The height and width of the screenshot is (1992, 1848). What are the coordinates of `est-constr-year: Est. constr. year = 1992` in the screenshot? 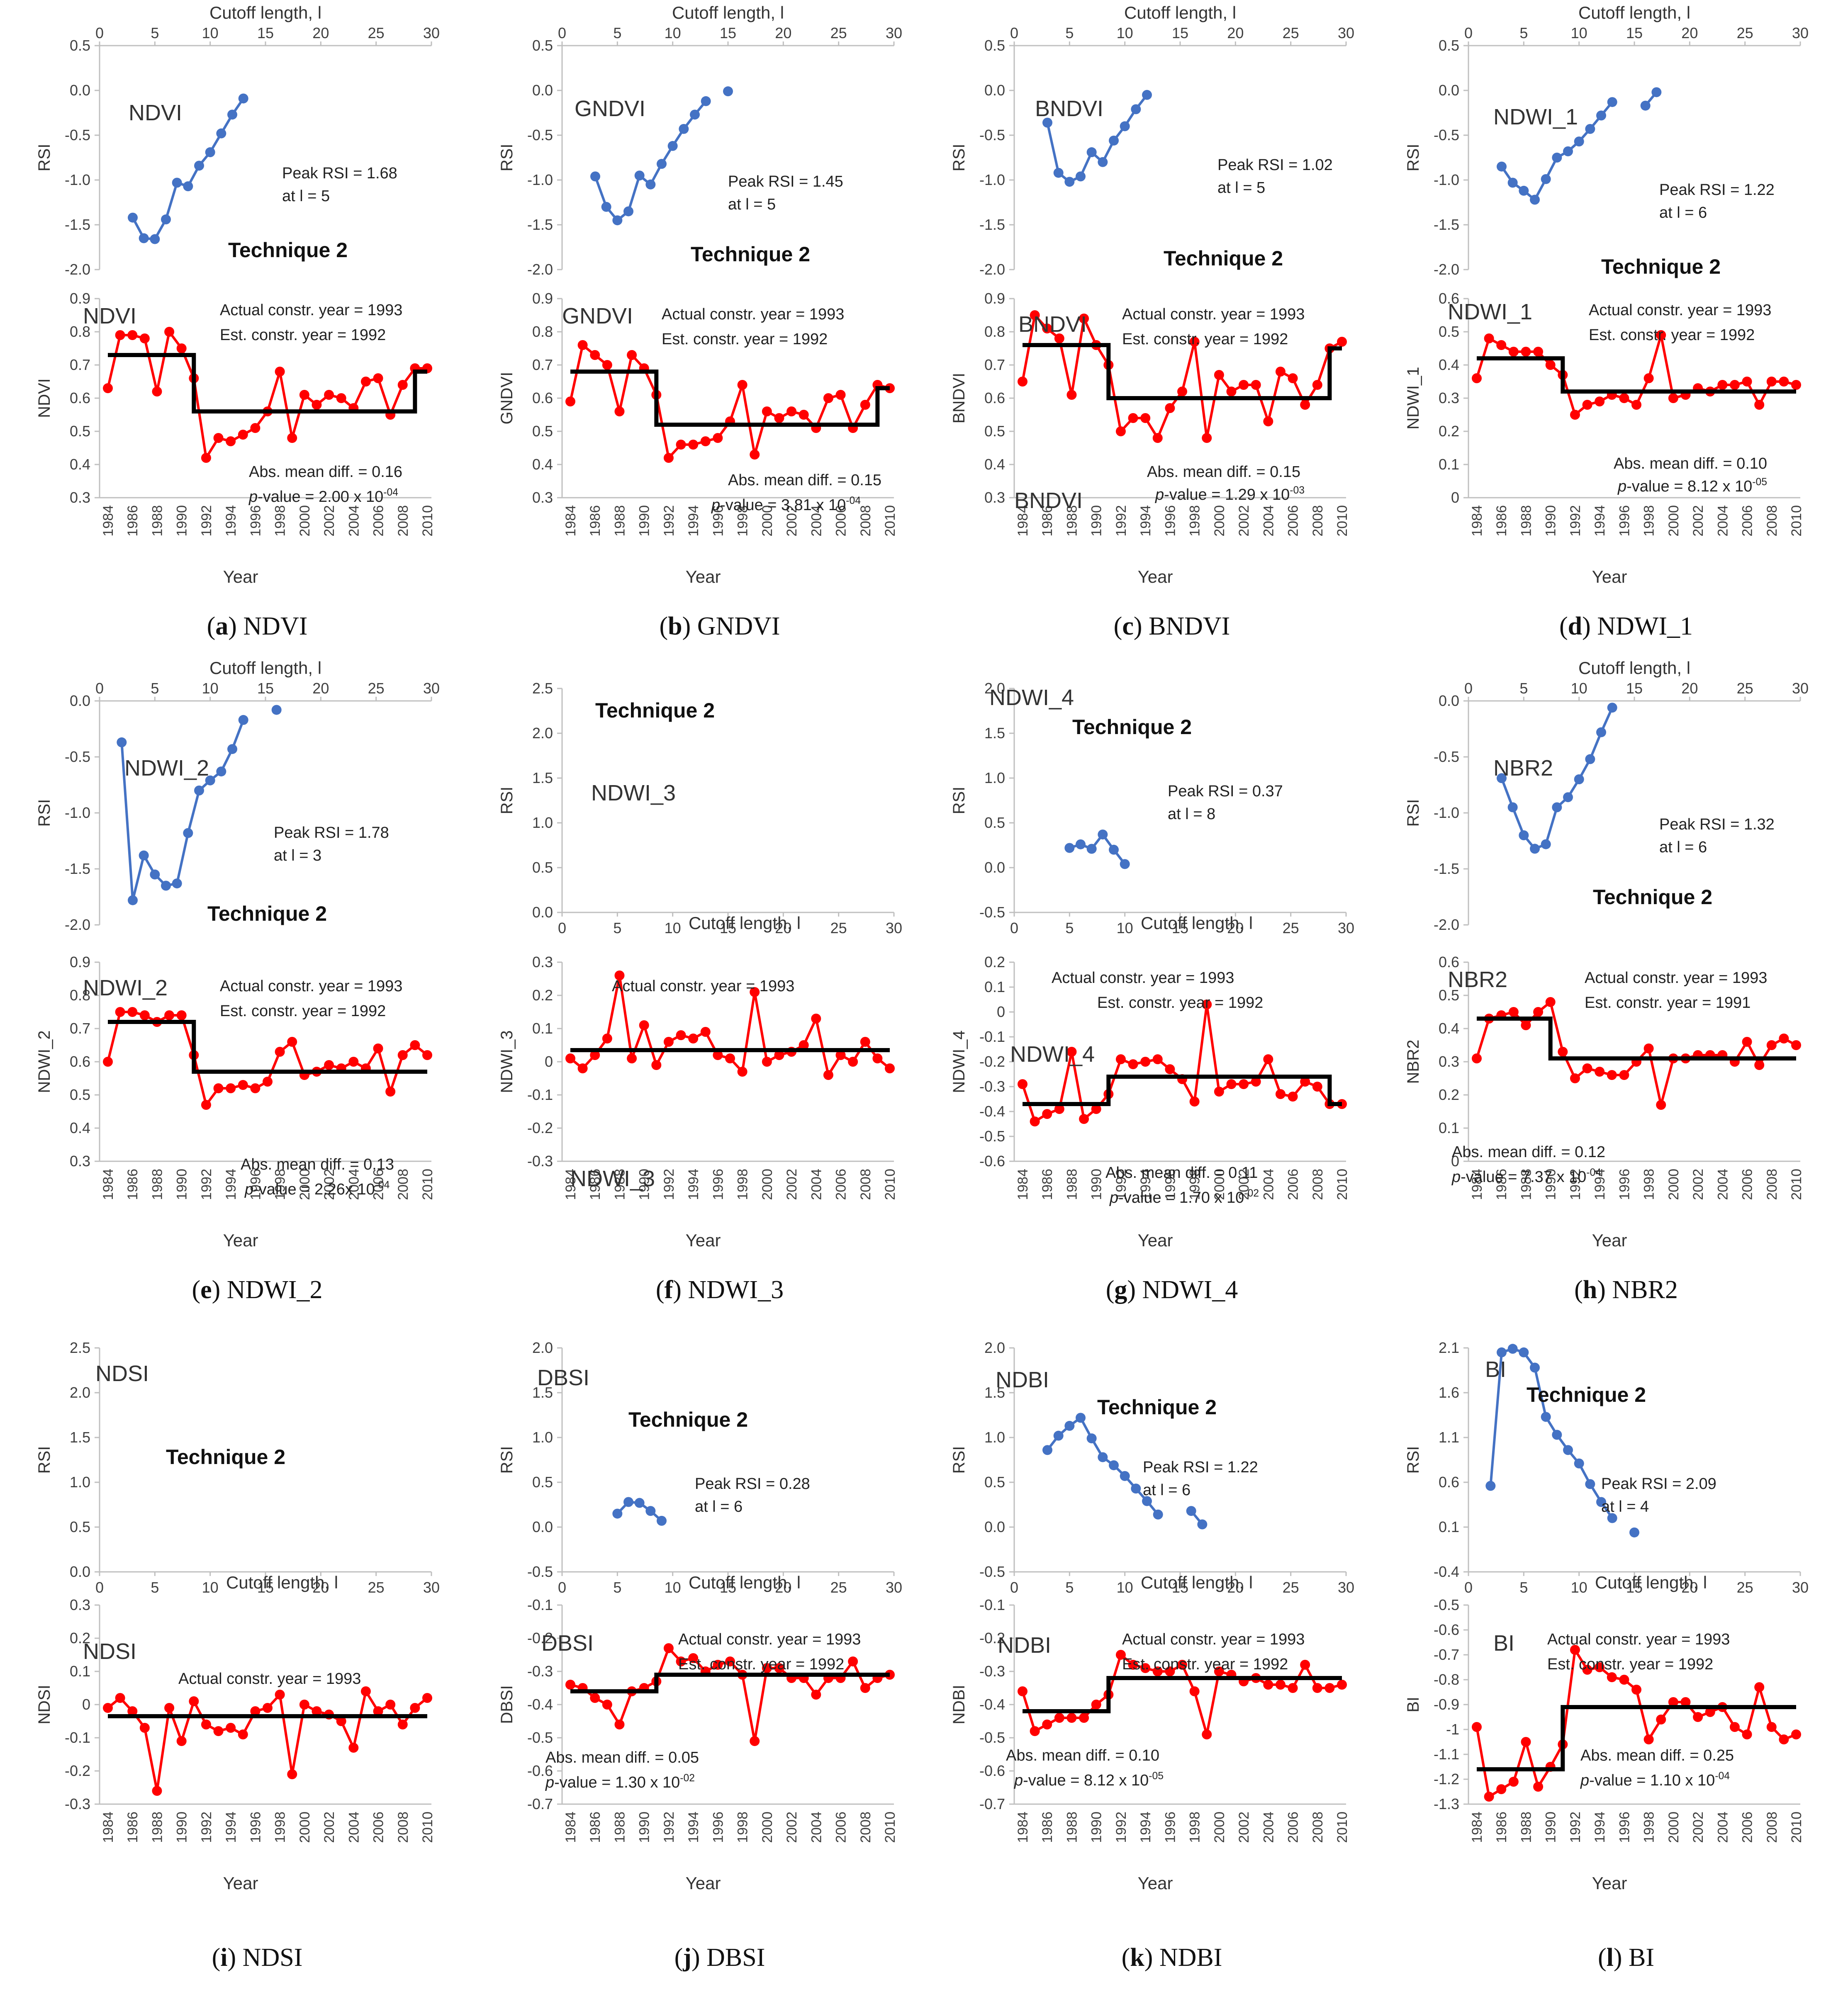 It's located at (303, 1011).